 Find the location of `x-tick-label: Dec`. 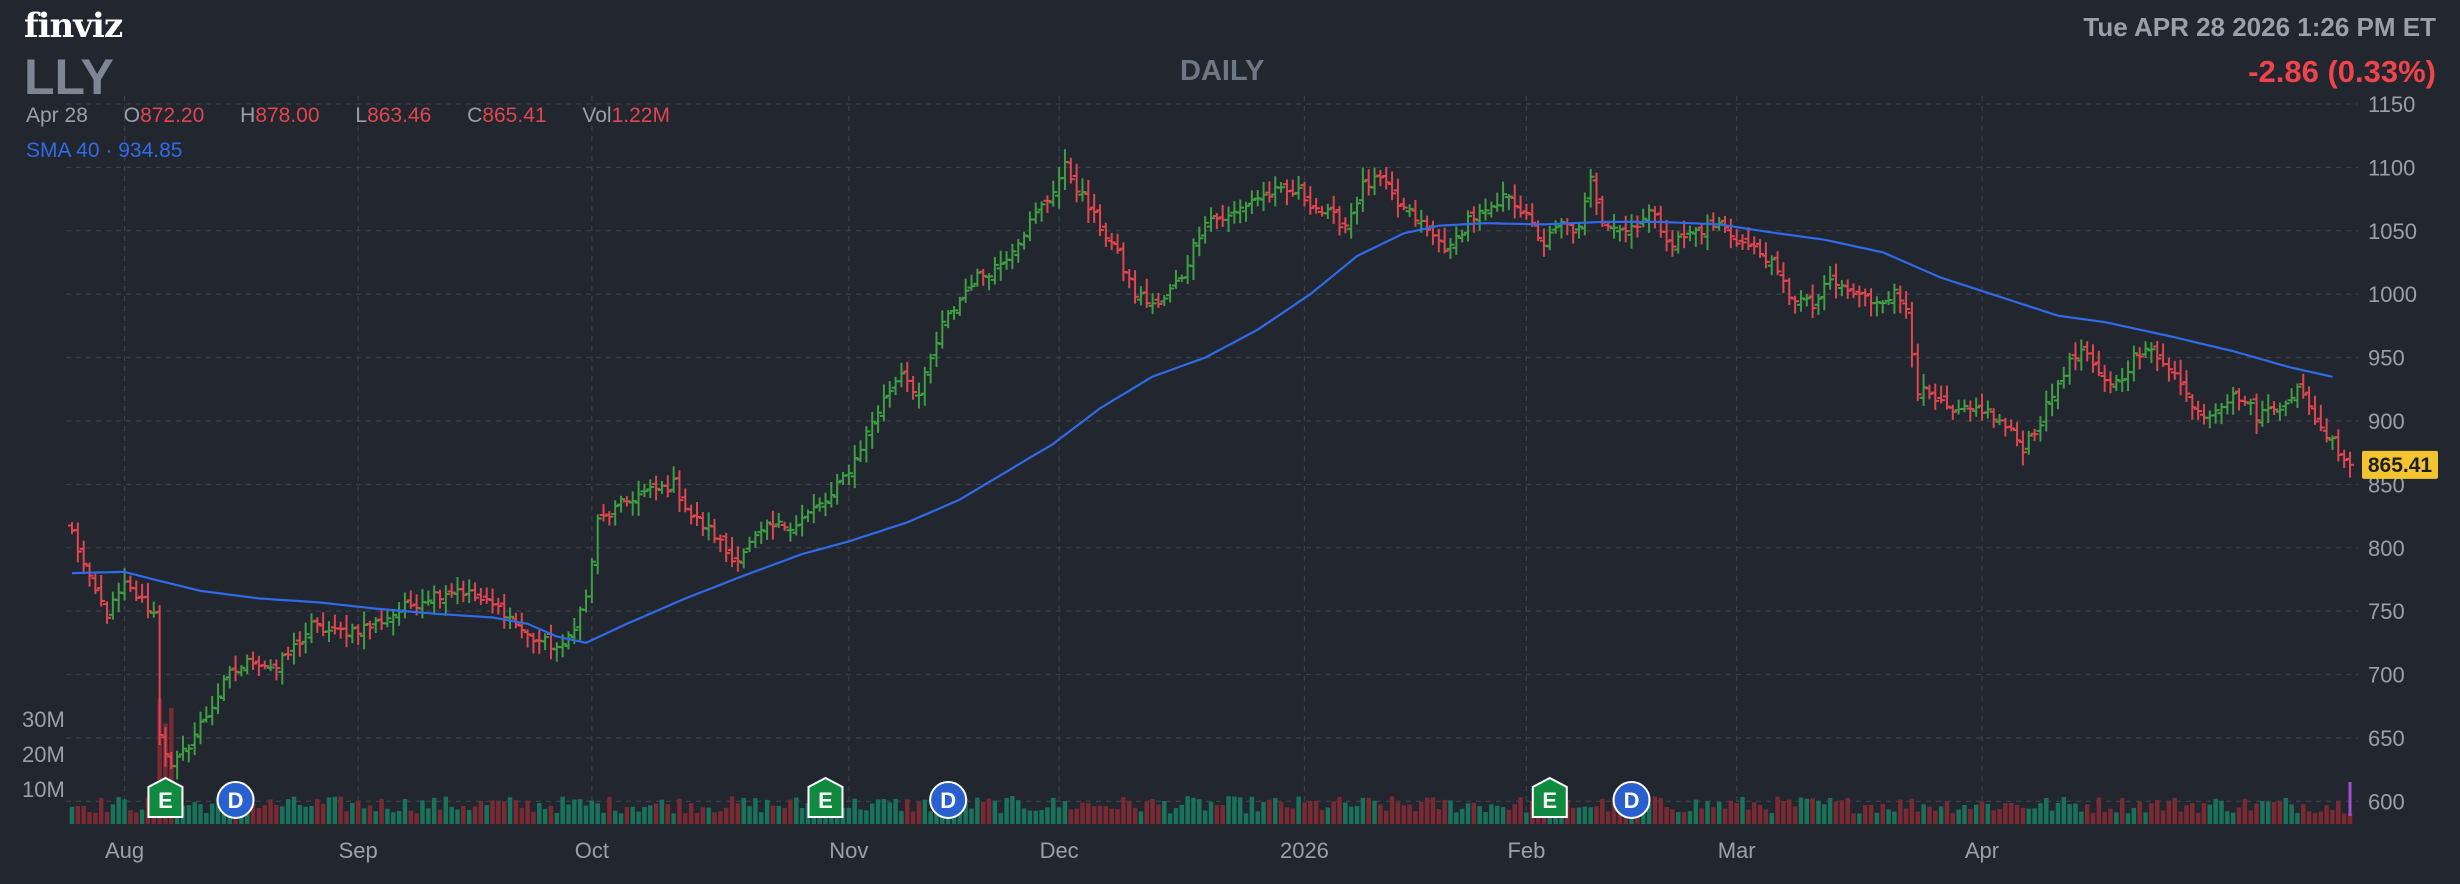

x-tick-label: Dec is located at coordinates (1059, 850).